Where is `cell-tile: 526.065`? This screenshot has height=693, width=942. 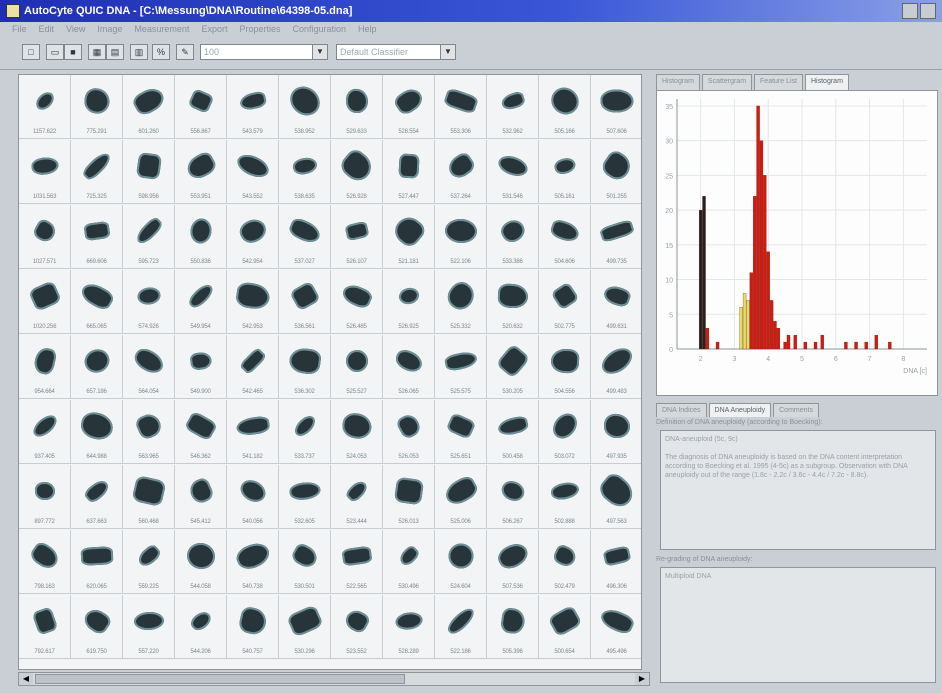
cell-tile: 526.065 is located at coordinates (409, 367).